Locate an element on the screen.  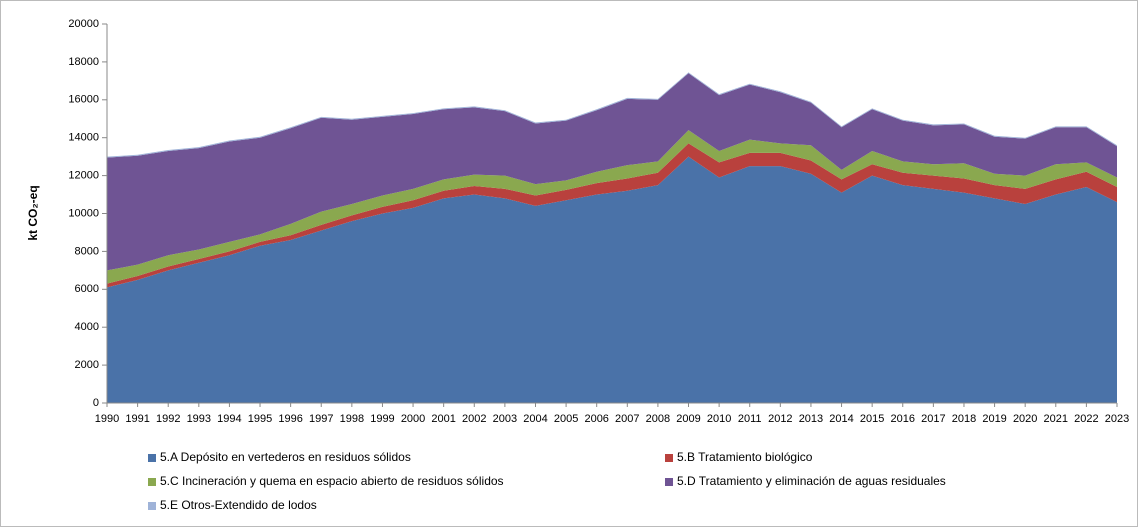
x-tick-label: 2019 is located at coordinates (994, 419).